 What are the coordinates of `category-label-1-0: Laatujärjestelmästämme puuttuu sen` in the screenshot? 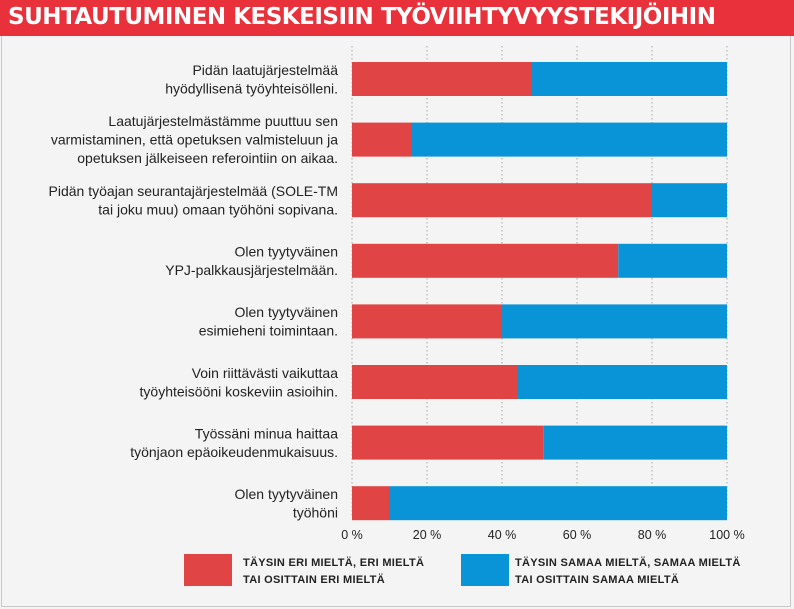 It's located at (223, 121).